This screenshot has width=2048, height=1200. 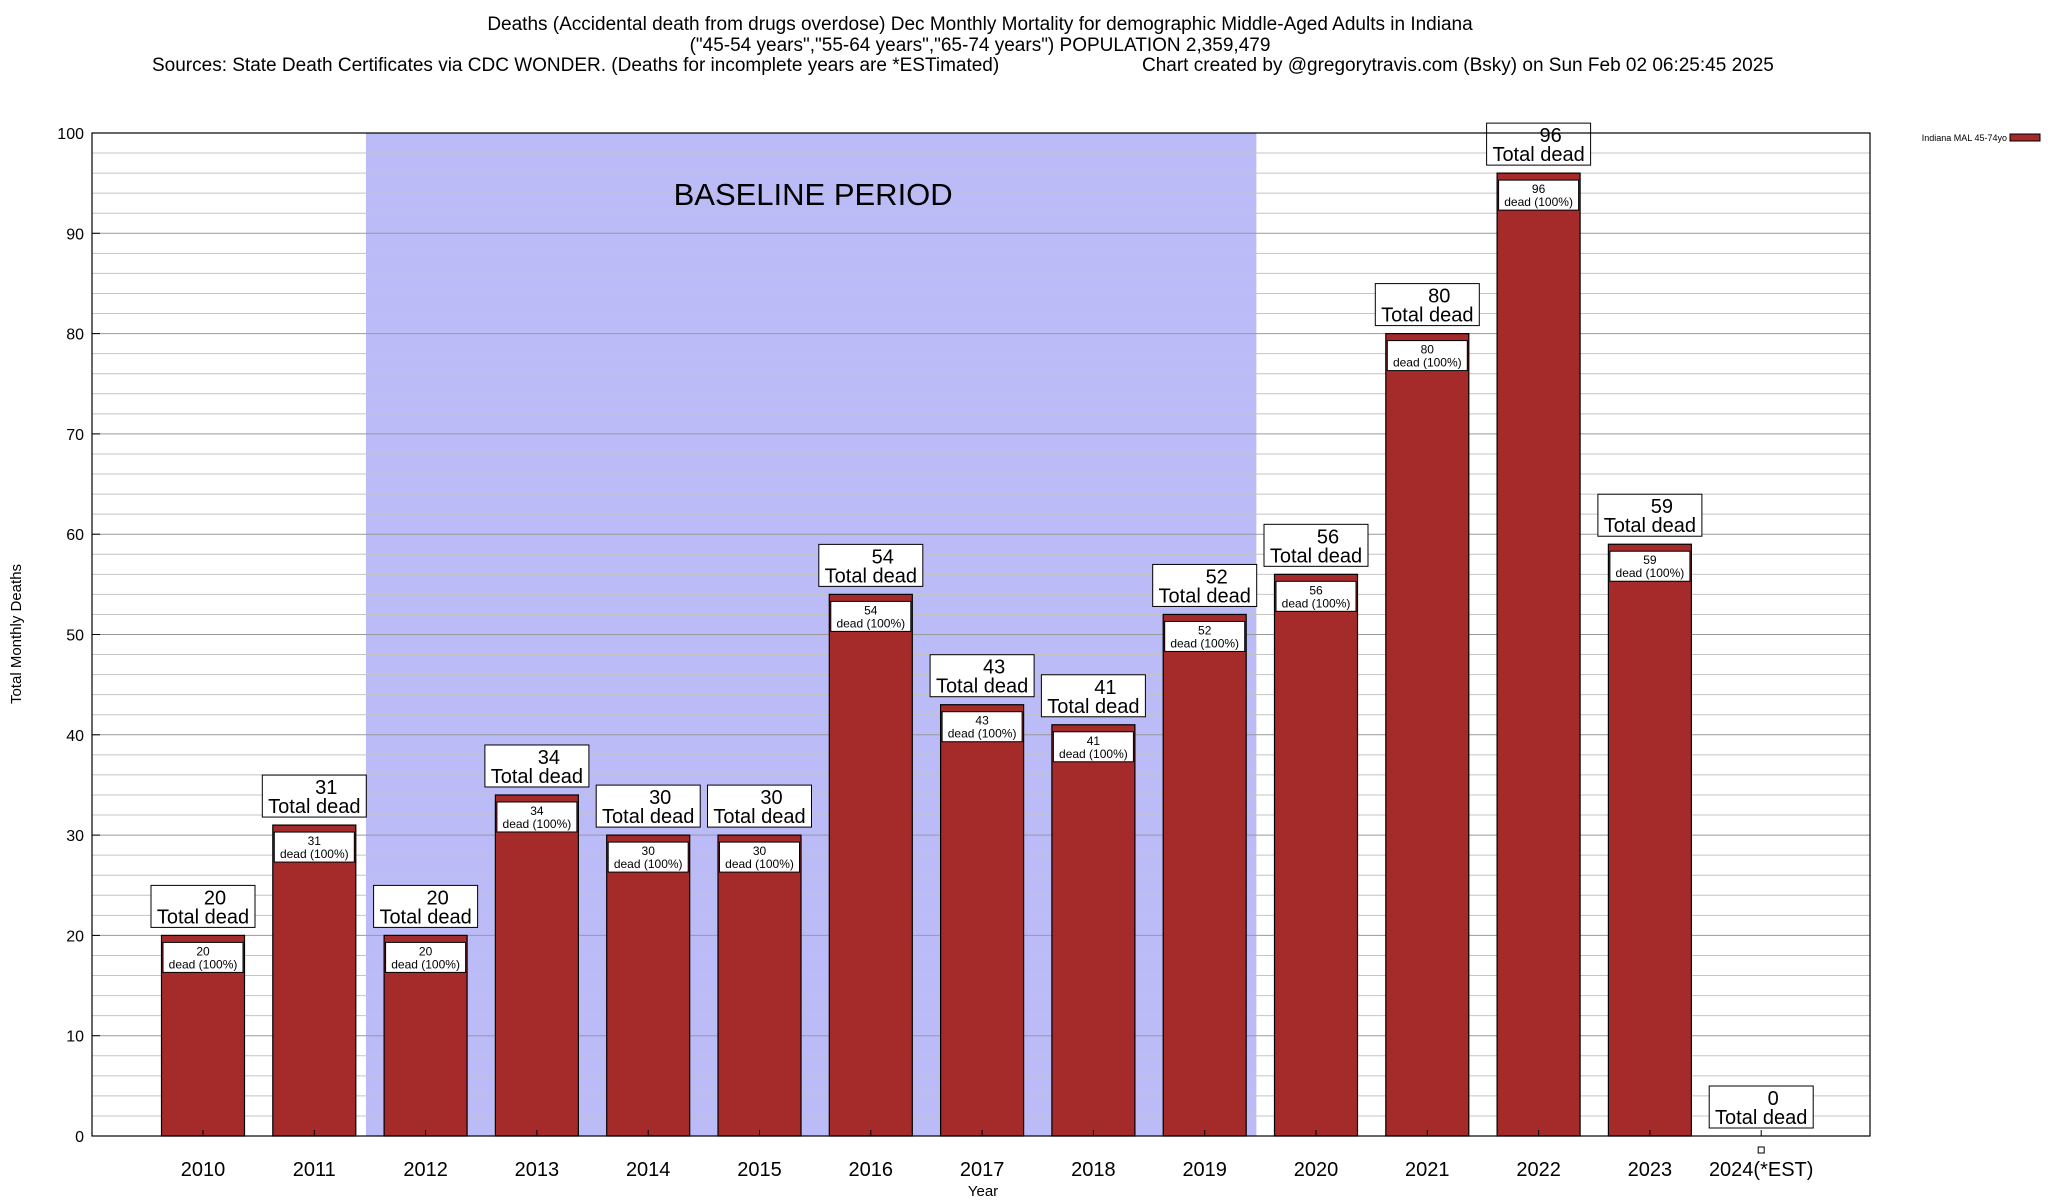 What do you see at coordinates (871, 610) in the screenshot?
I see `inner-value-label: 54` at bounding box center [871, 610].